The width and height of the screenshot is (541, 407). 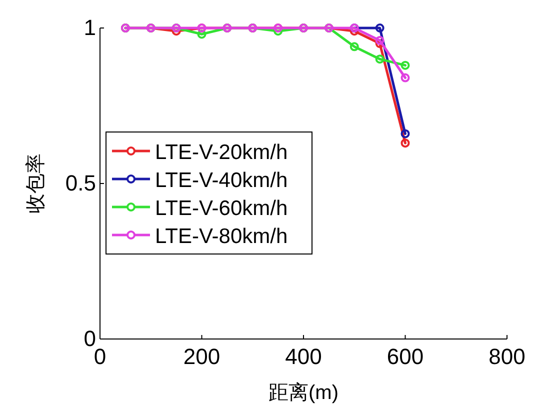 What do you see at coordinates (303, 356) in the screenshot?
I see `x-tick-label: 400` at bounding box center [303, 356].